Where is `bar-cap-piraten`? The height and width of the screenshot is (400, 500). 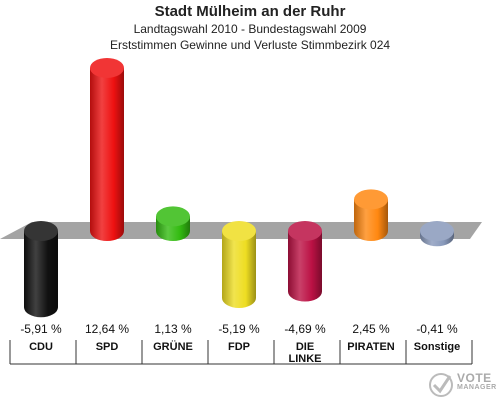 bar-cap-piraten is located at coordinates (371, 199).